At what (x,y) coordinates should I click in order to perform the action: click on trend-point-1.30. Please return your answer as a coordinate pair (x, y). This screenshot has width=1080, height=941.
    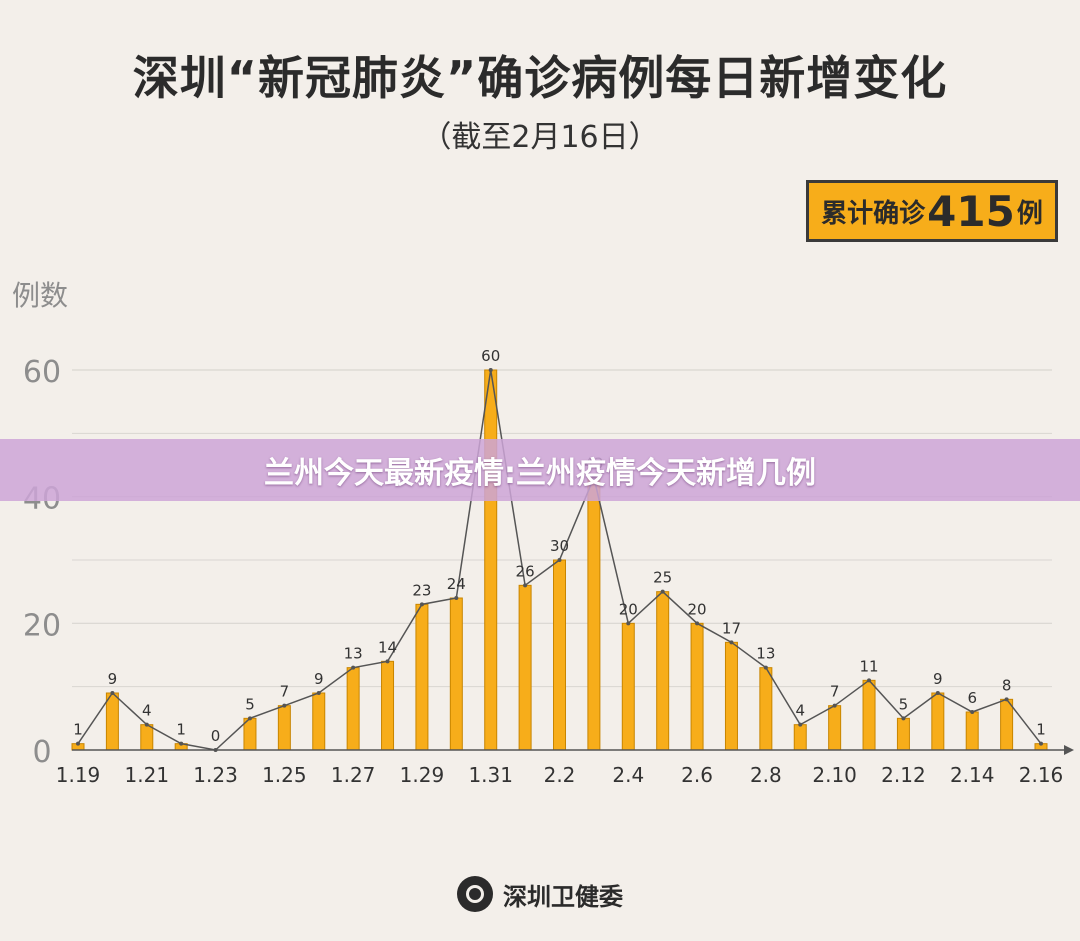
    Looking at the image, I should click on (456, 598).